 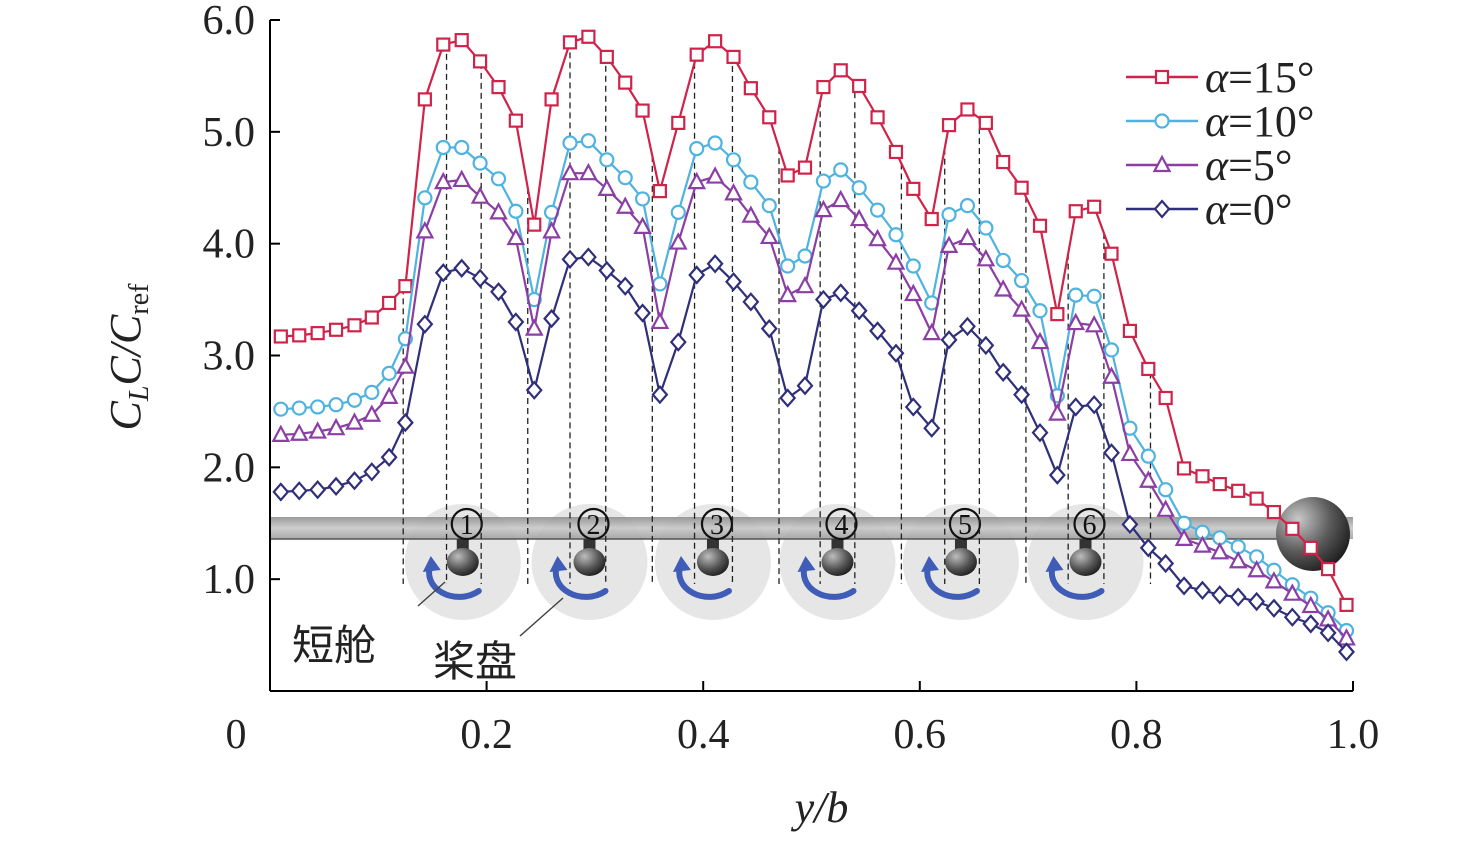 I want to click on x-tick-label-3: 0.6, so click(x=920, y=735).